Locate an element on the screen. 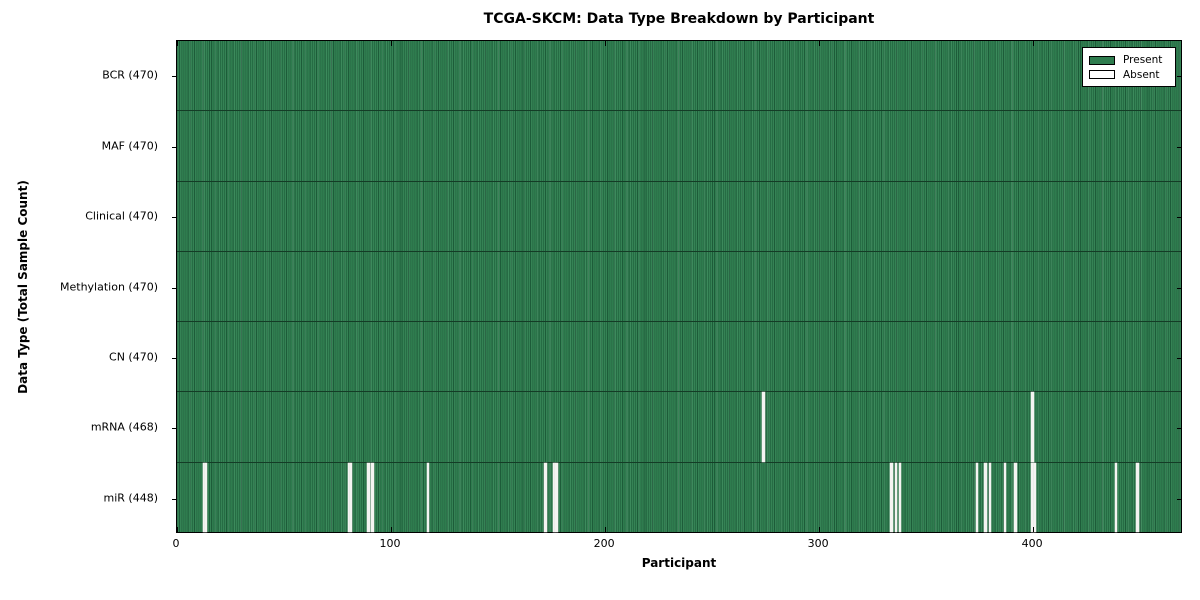 The image size is (1200, 600). y-tick-label-clinical: Clinical (470) is located at coordinates (121, 216).